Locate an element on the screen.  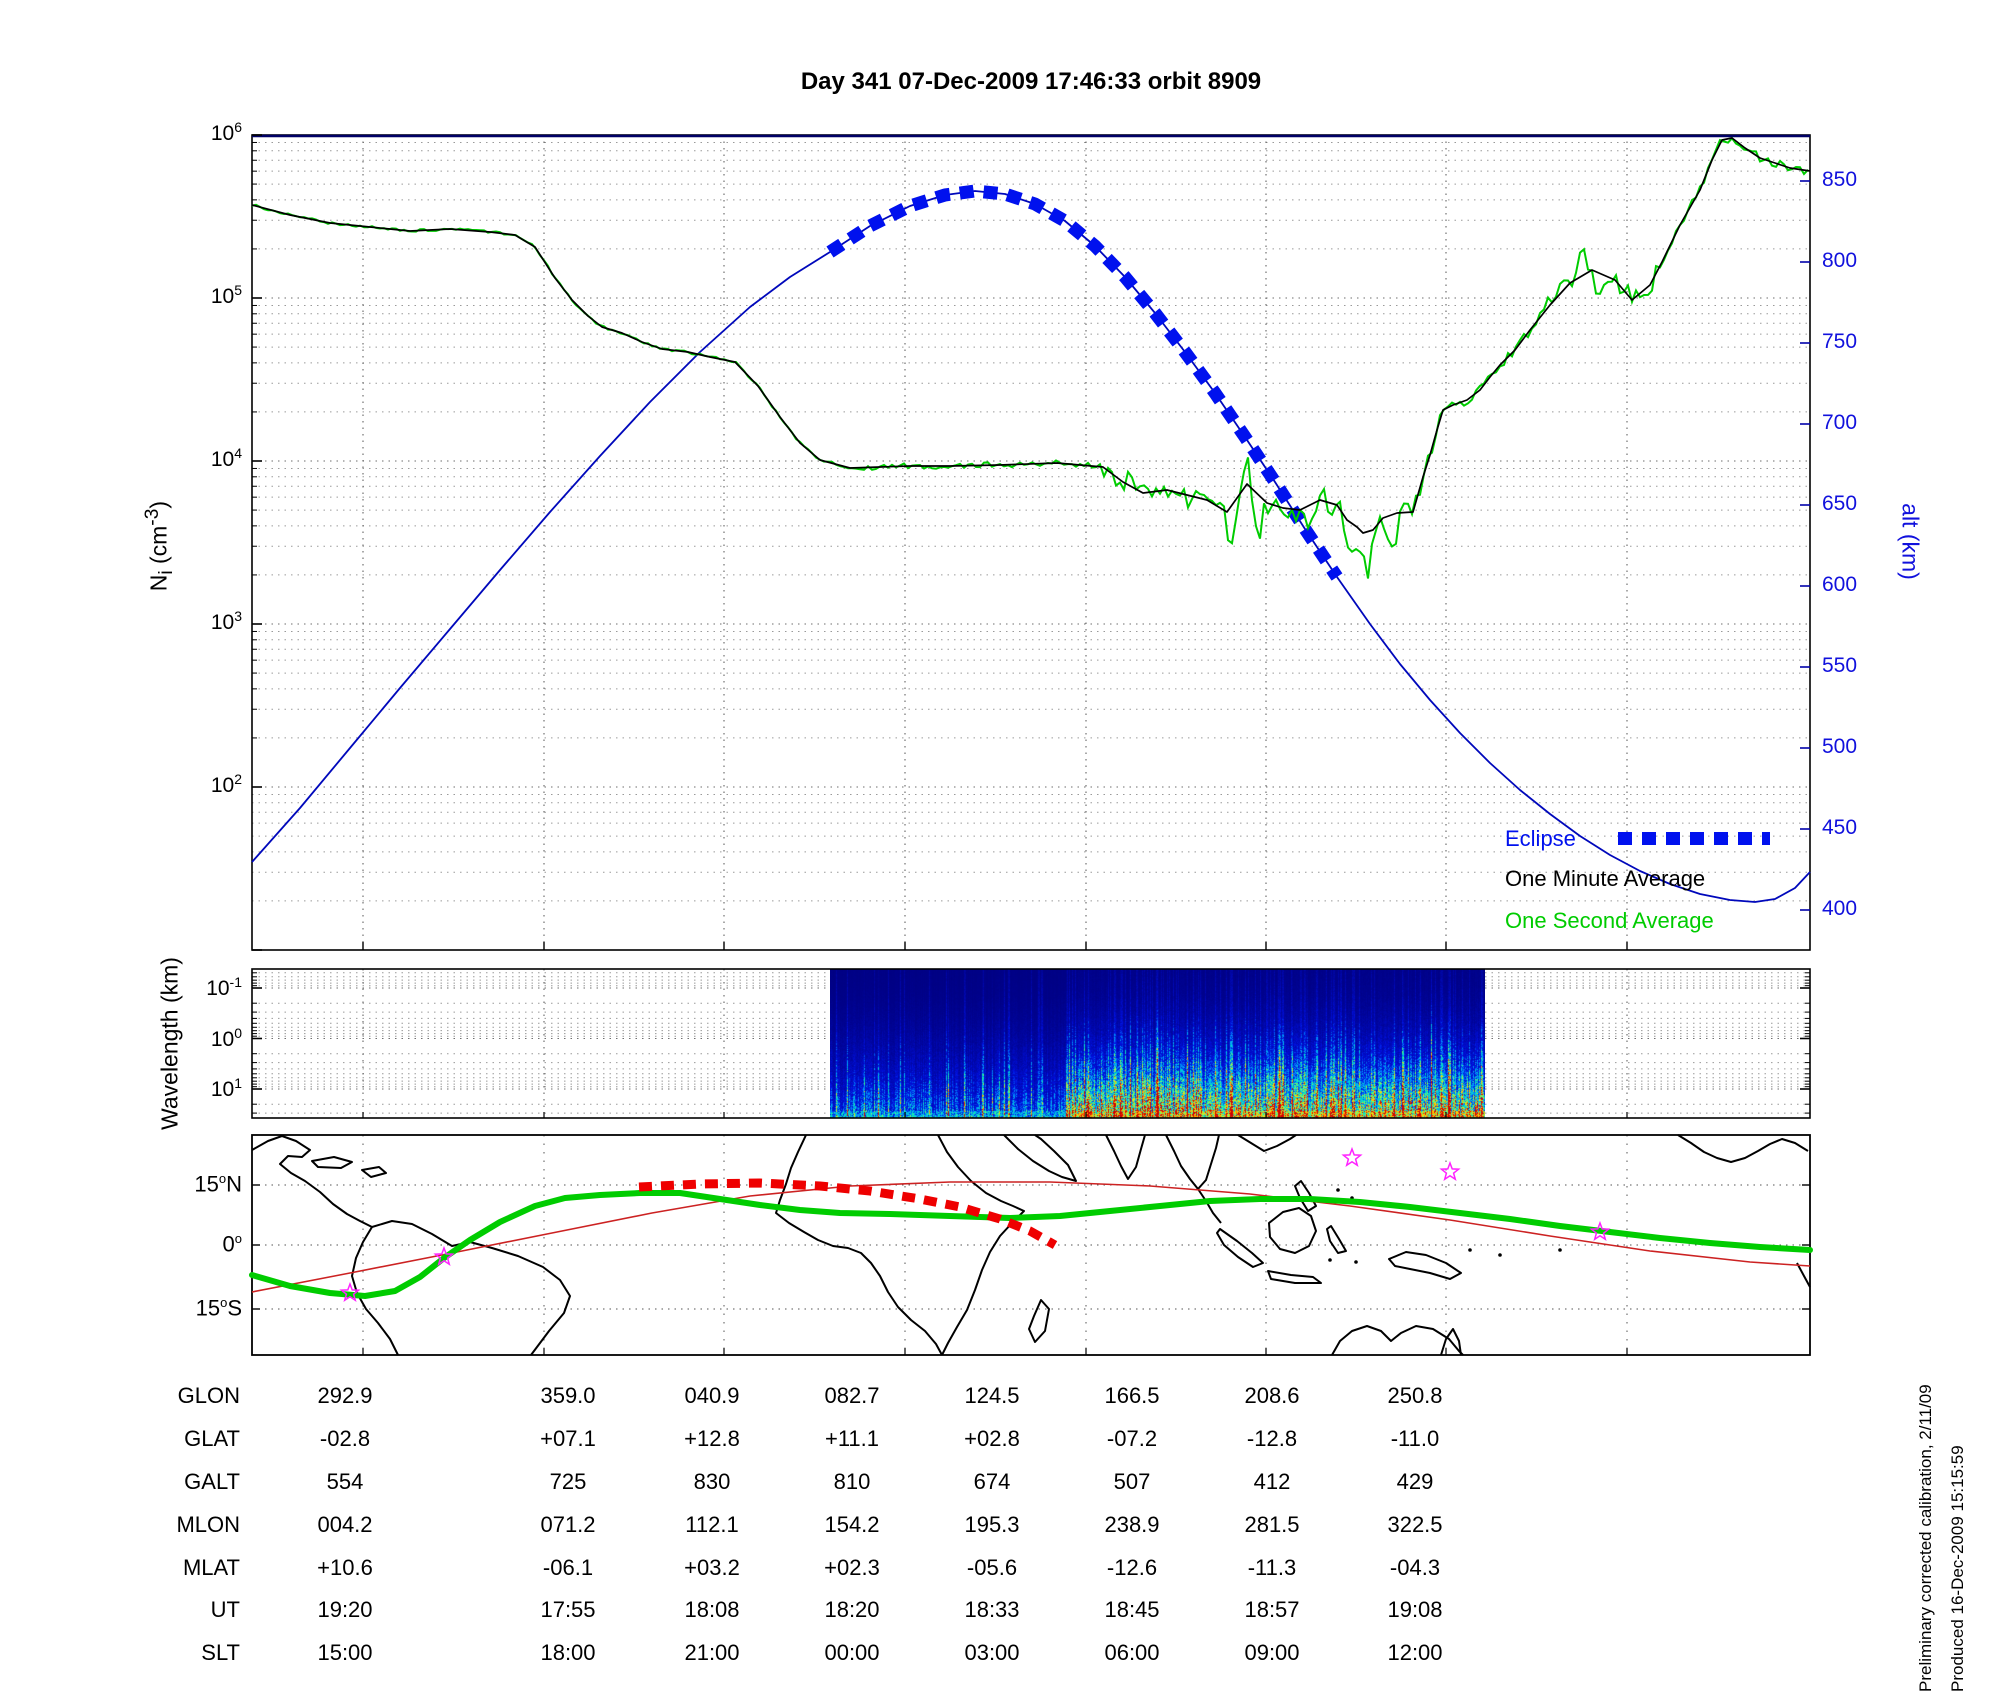
eclipse-dashes is located at coordinates (1084, 382).